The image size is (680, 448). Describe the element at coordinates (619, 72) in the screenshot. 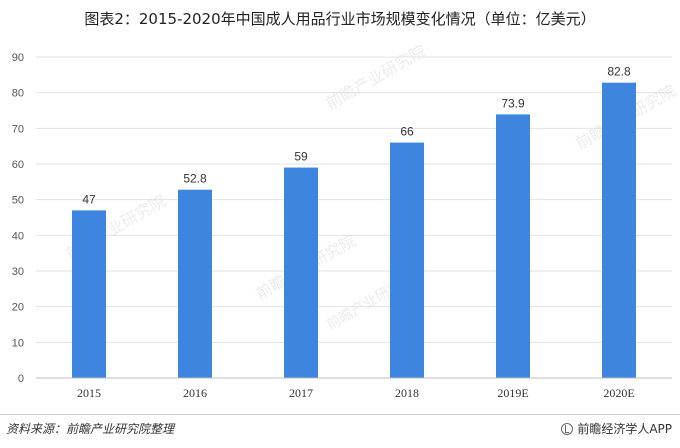

I see `data-label: 82.8` at that location.